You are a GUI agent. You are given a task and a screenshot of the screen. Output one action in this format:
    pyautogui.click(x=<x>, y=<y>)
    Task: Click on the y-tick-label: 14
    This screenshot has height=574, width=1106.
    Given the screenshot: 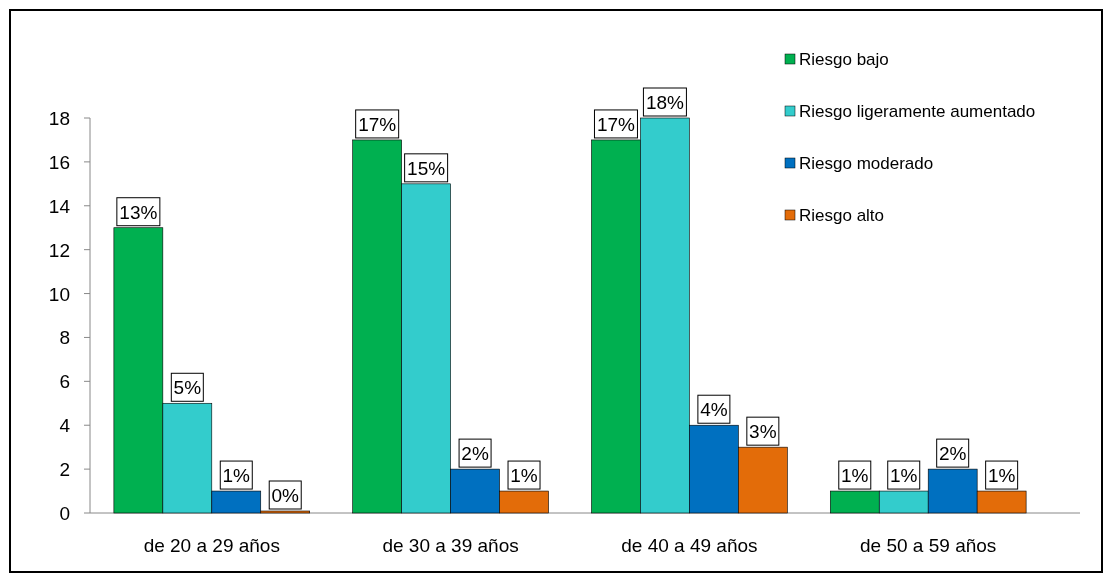 What is the action you would take?
    pyautogui.click(x=59, y=206)
    